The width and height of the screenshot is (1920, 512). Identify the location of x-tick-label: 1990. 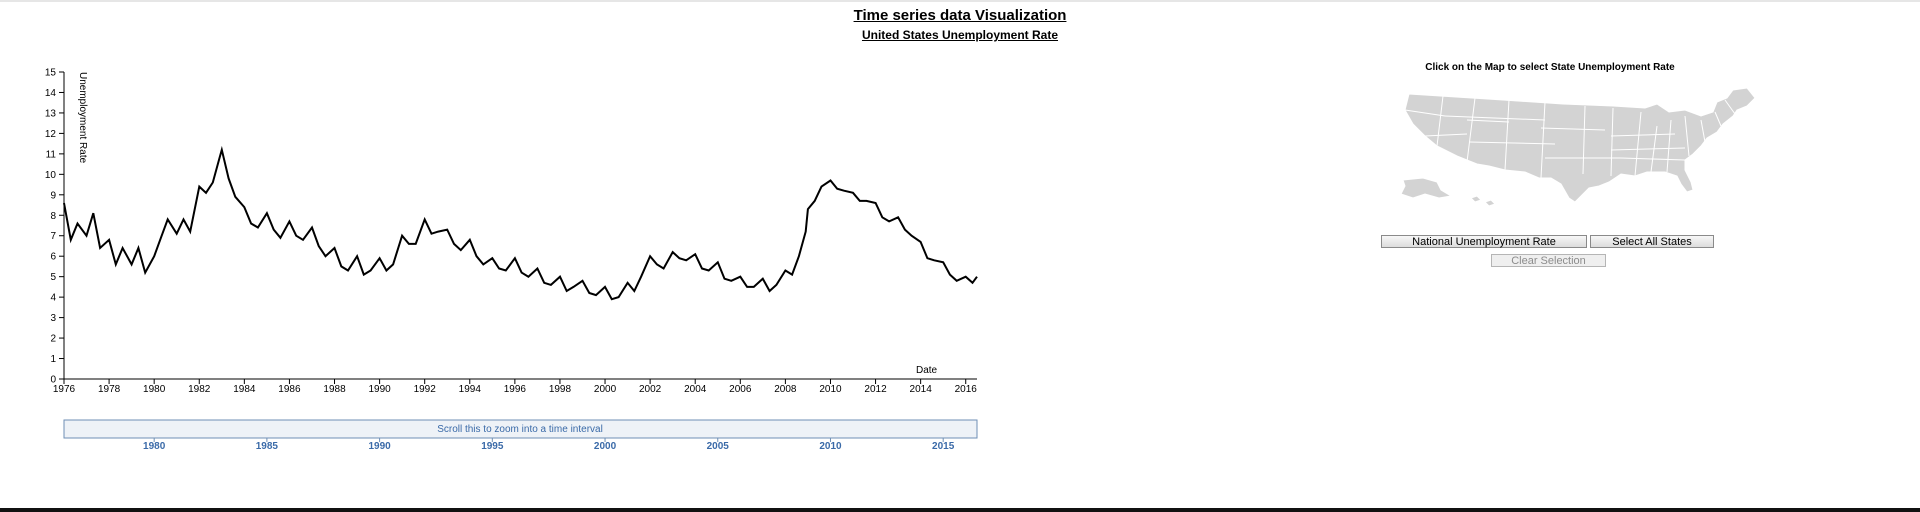
(379, 389).